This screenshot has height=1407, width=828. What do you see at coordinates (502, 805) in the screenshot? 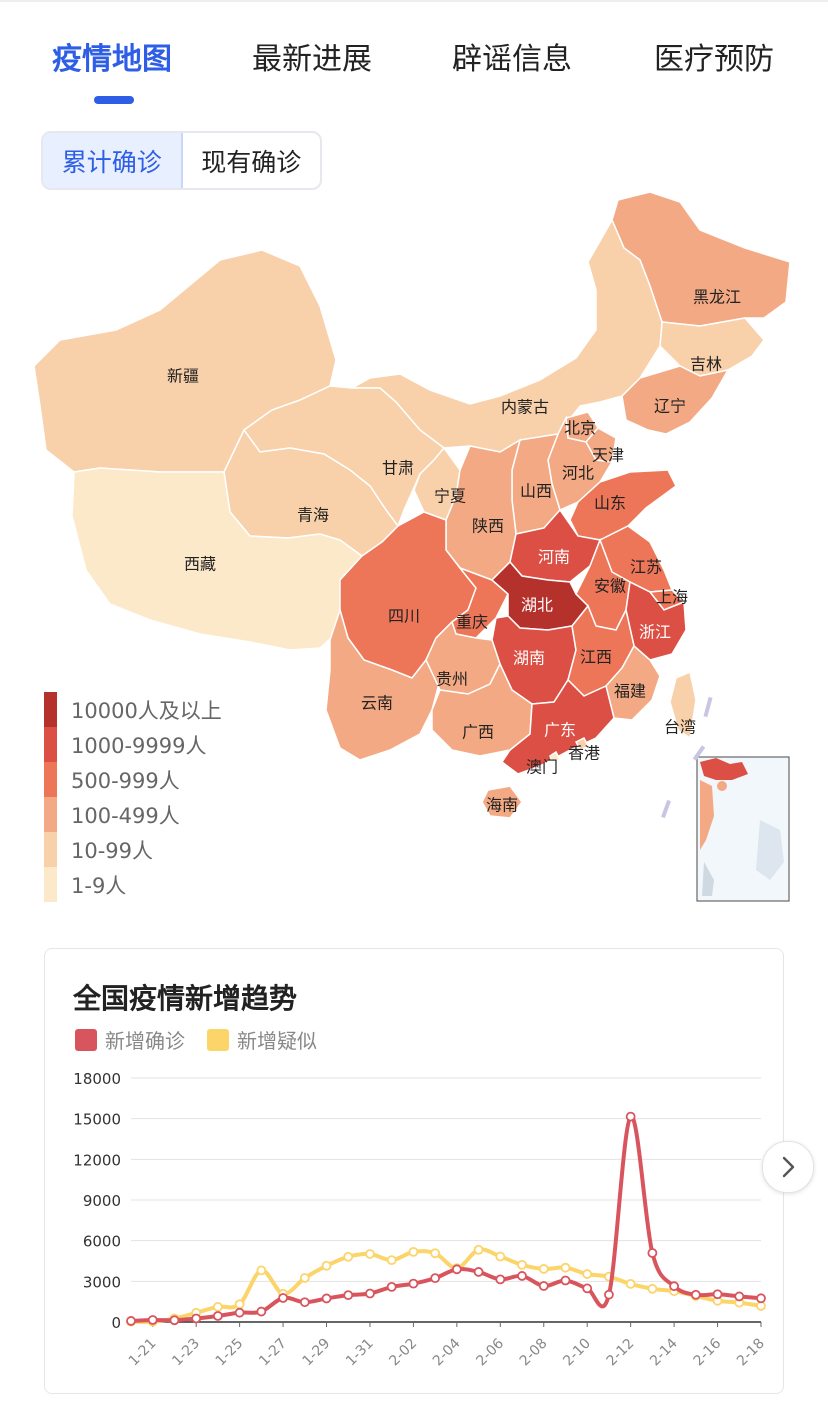
I see `map-label: 海南` at bounding box center [502, 805].